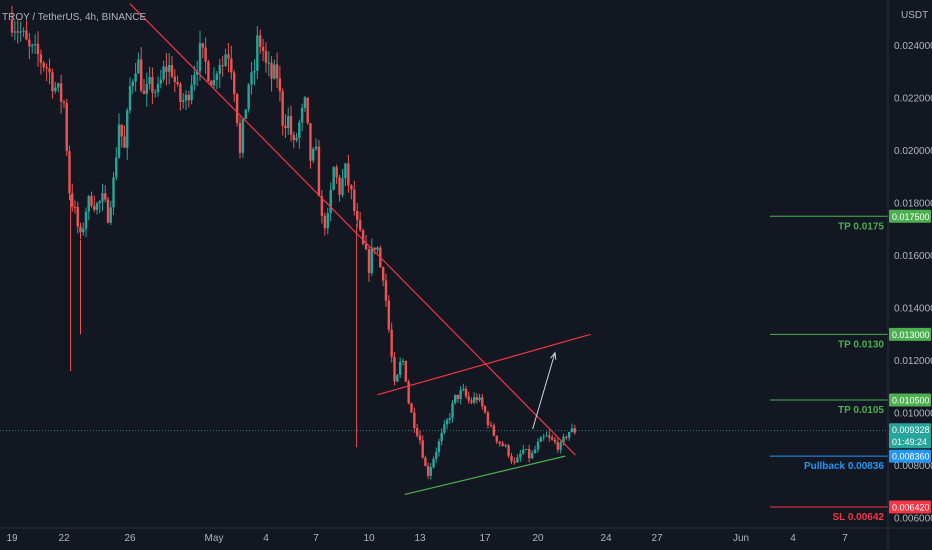  Describe the element at coordinates (793, 538) in the screenshot. I see `time-tick-label: 4` at that location.